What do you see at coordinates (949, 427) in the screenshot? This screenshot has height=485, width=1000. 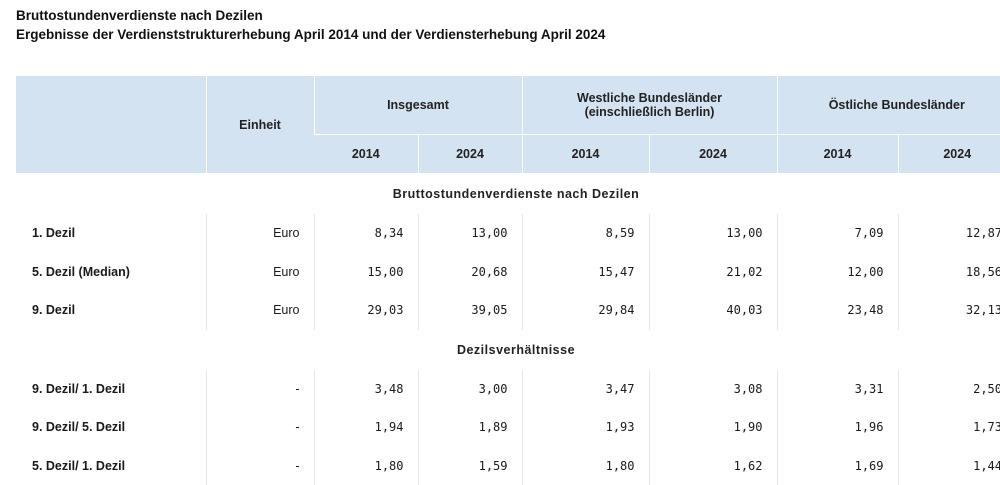 I see `cell-value: 1,73` at bounding box center [949, 427].